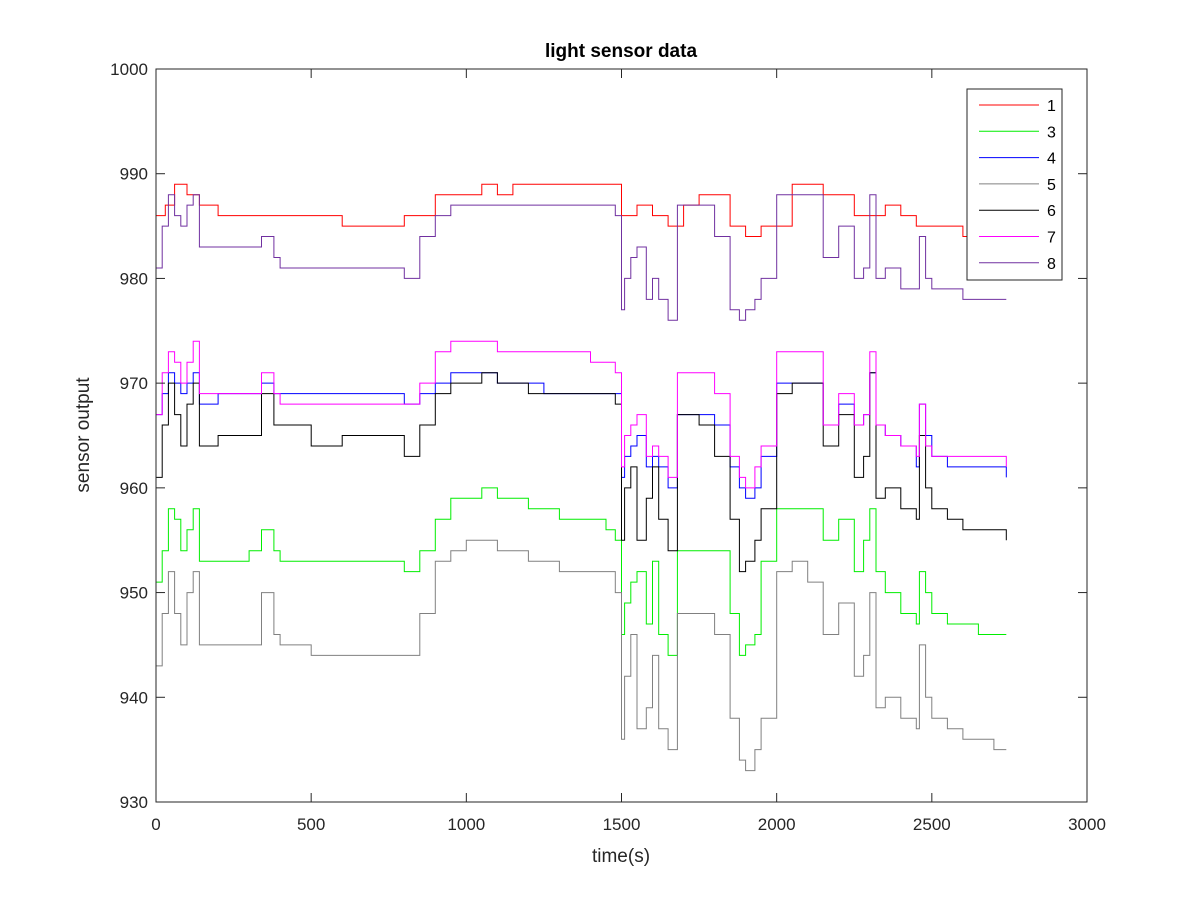  Describe the element at coordinates (622, 824) in the screenshot. I see `x-tick-label: 1500` at that location.